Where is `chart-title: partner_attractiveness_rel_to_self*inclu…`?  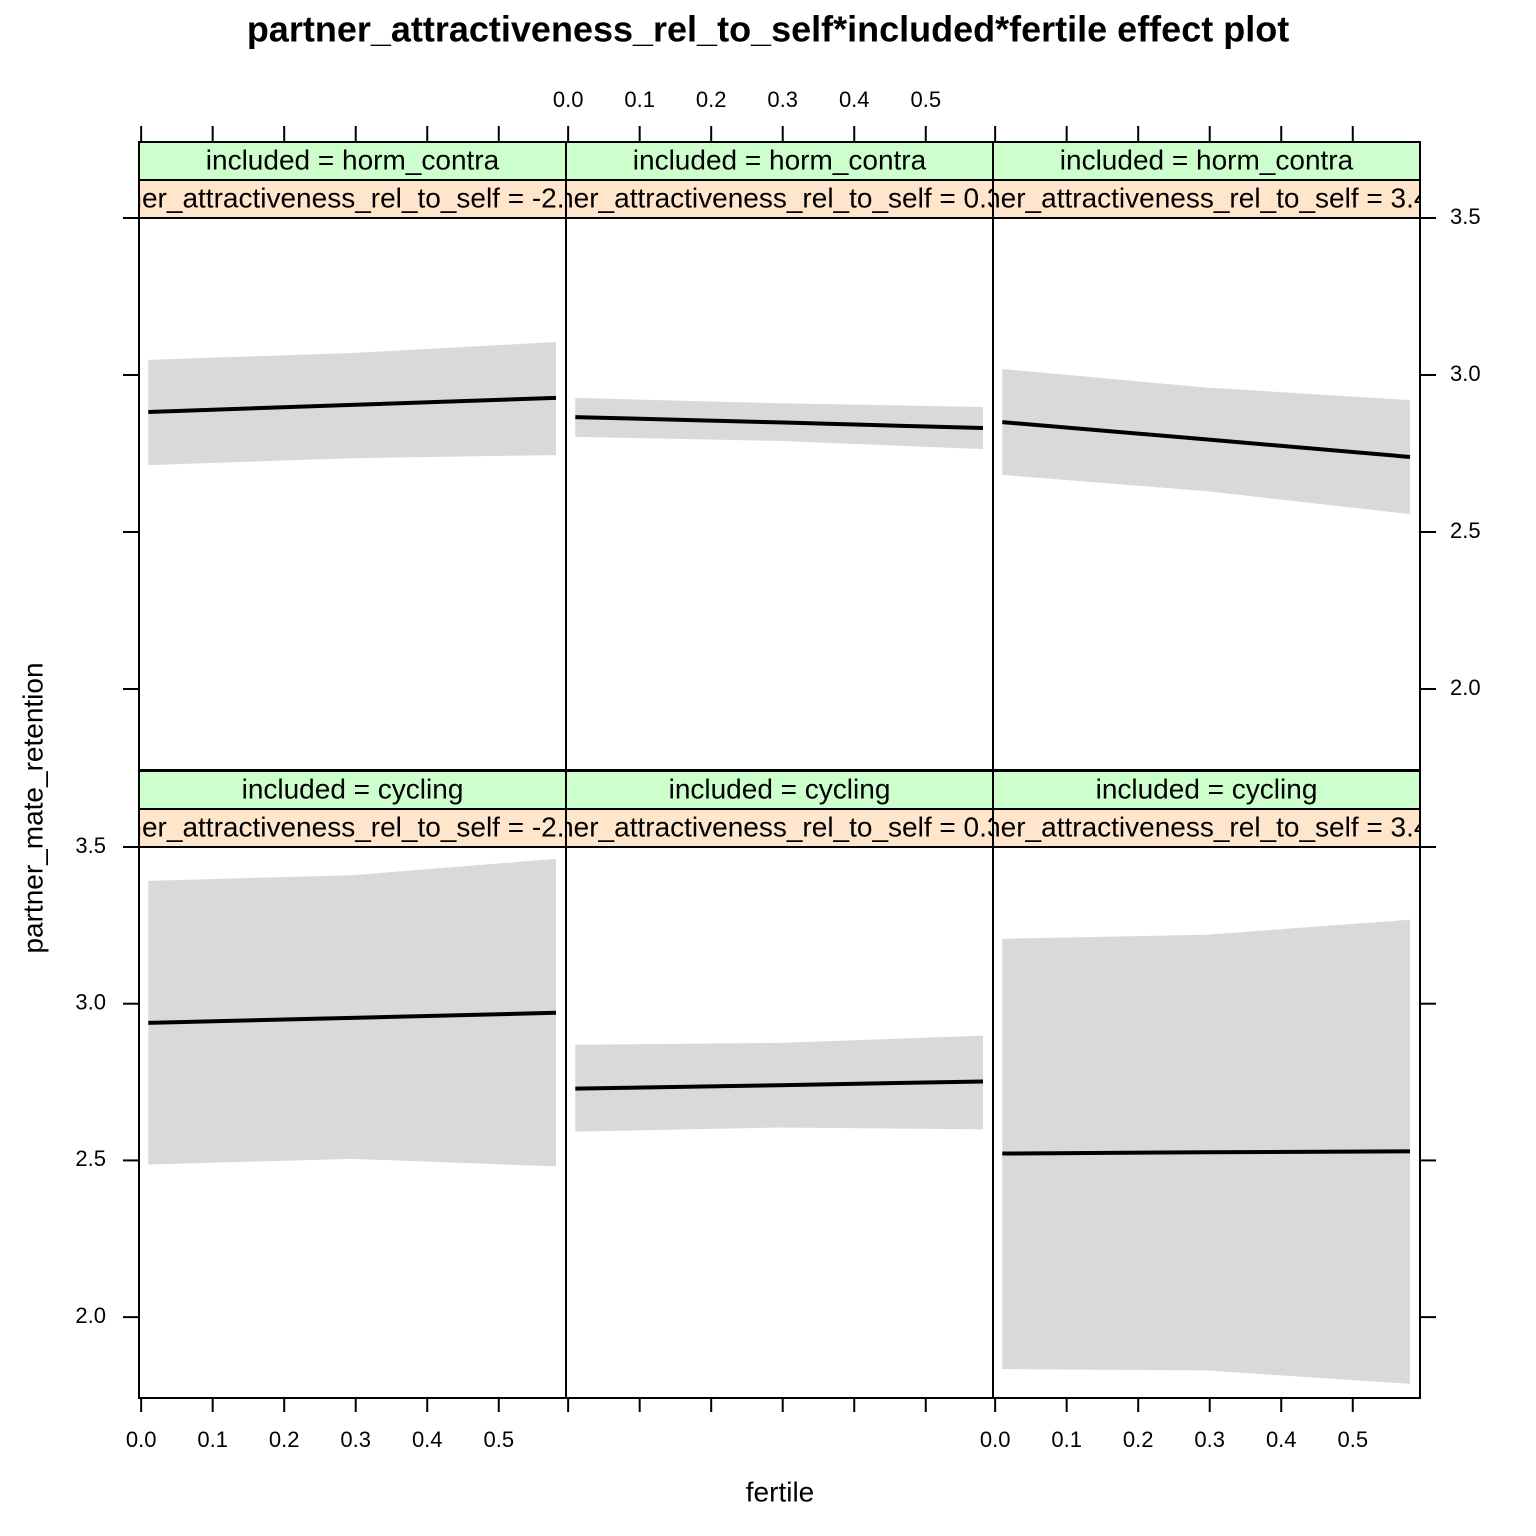 chart-title: partner_attractiveness_rel_to_self*inclu… is located at coordinates (768, 29).